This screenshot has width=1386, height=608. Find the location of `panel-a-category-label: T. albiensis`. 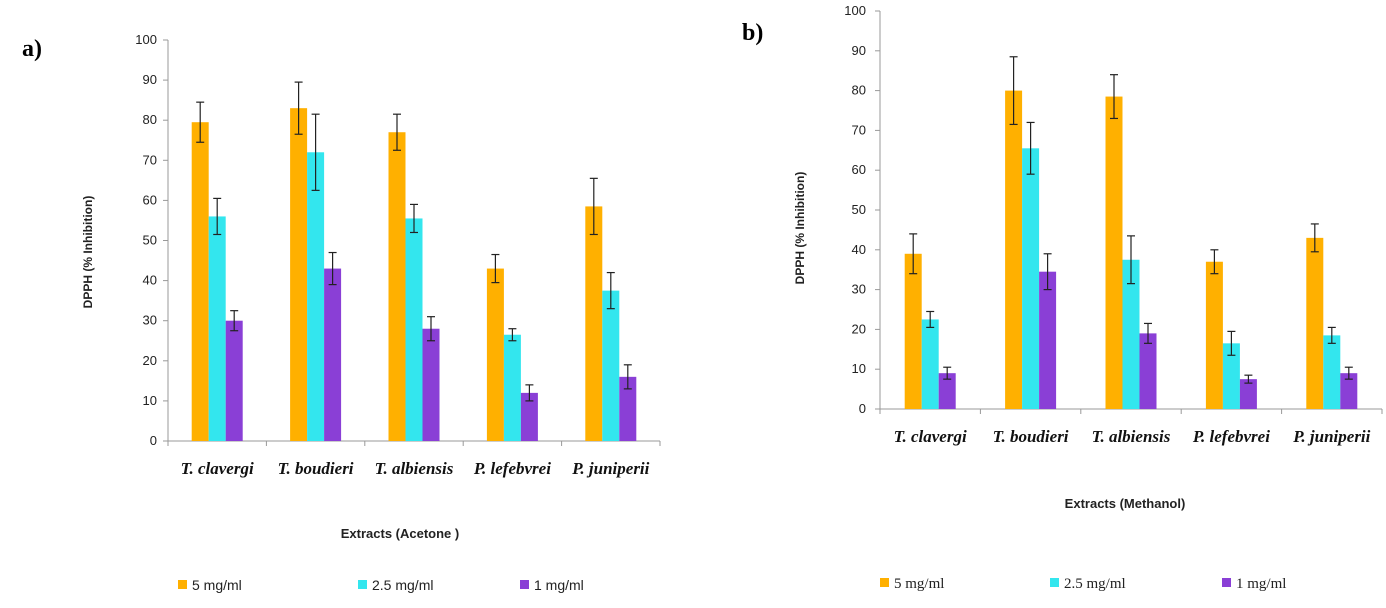

panel-a-category-label: T. albiensis is located at coordinates (414, 468).